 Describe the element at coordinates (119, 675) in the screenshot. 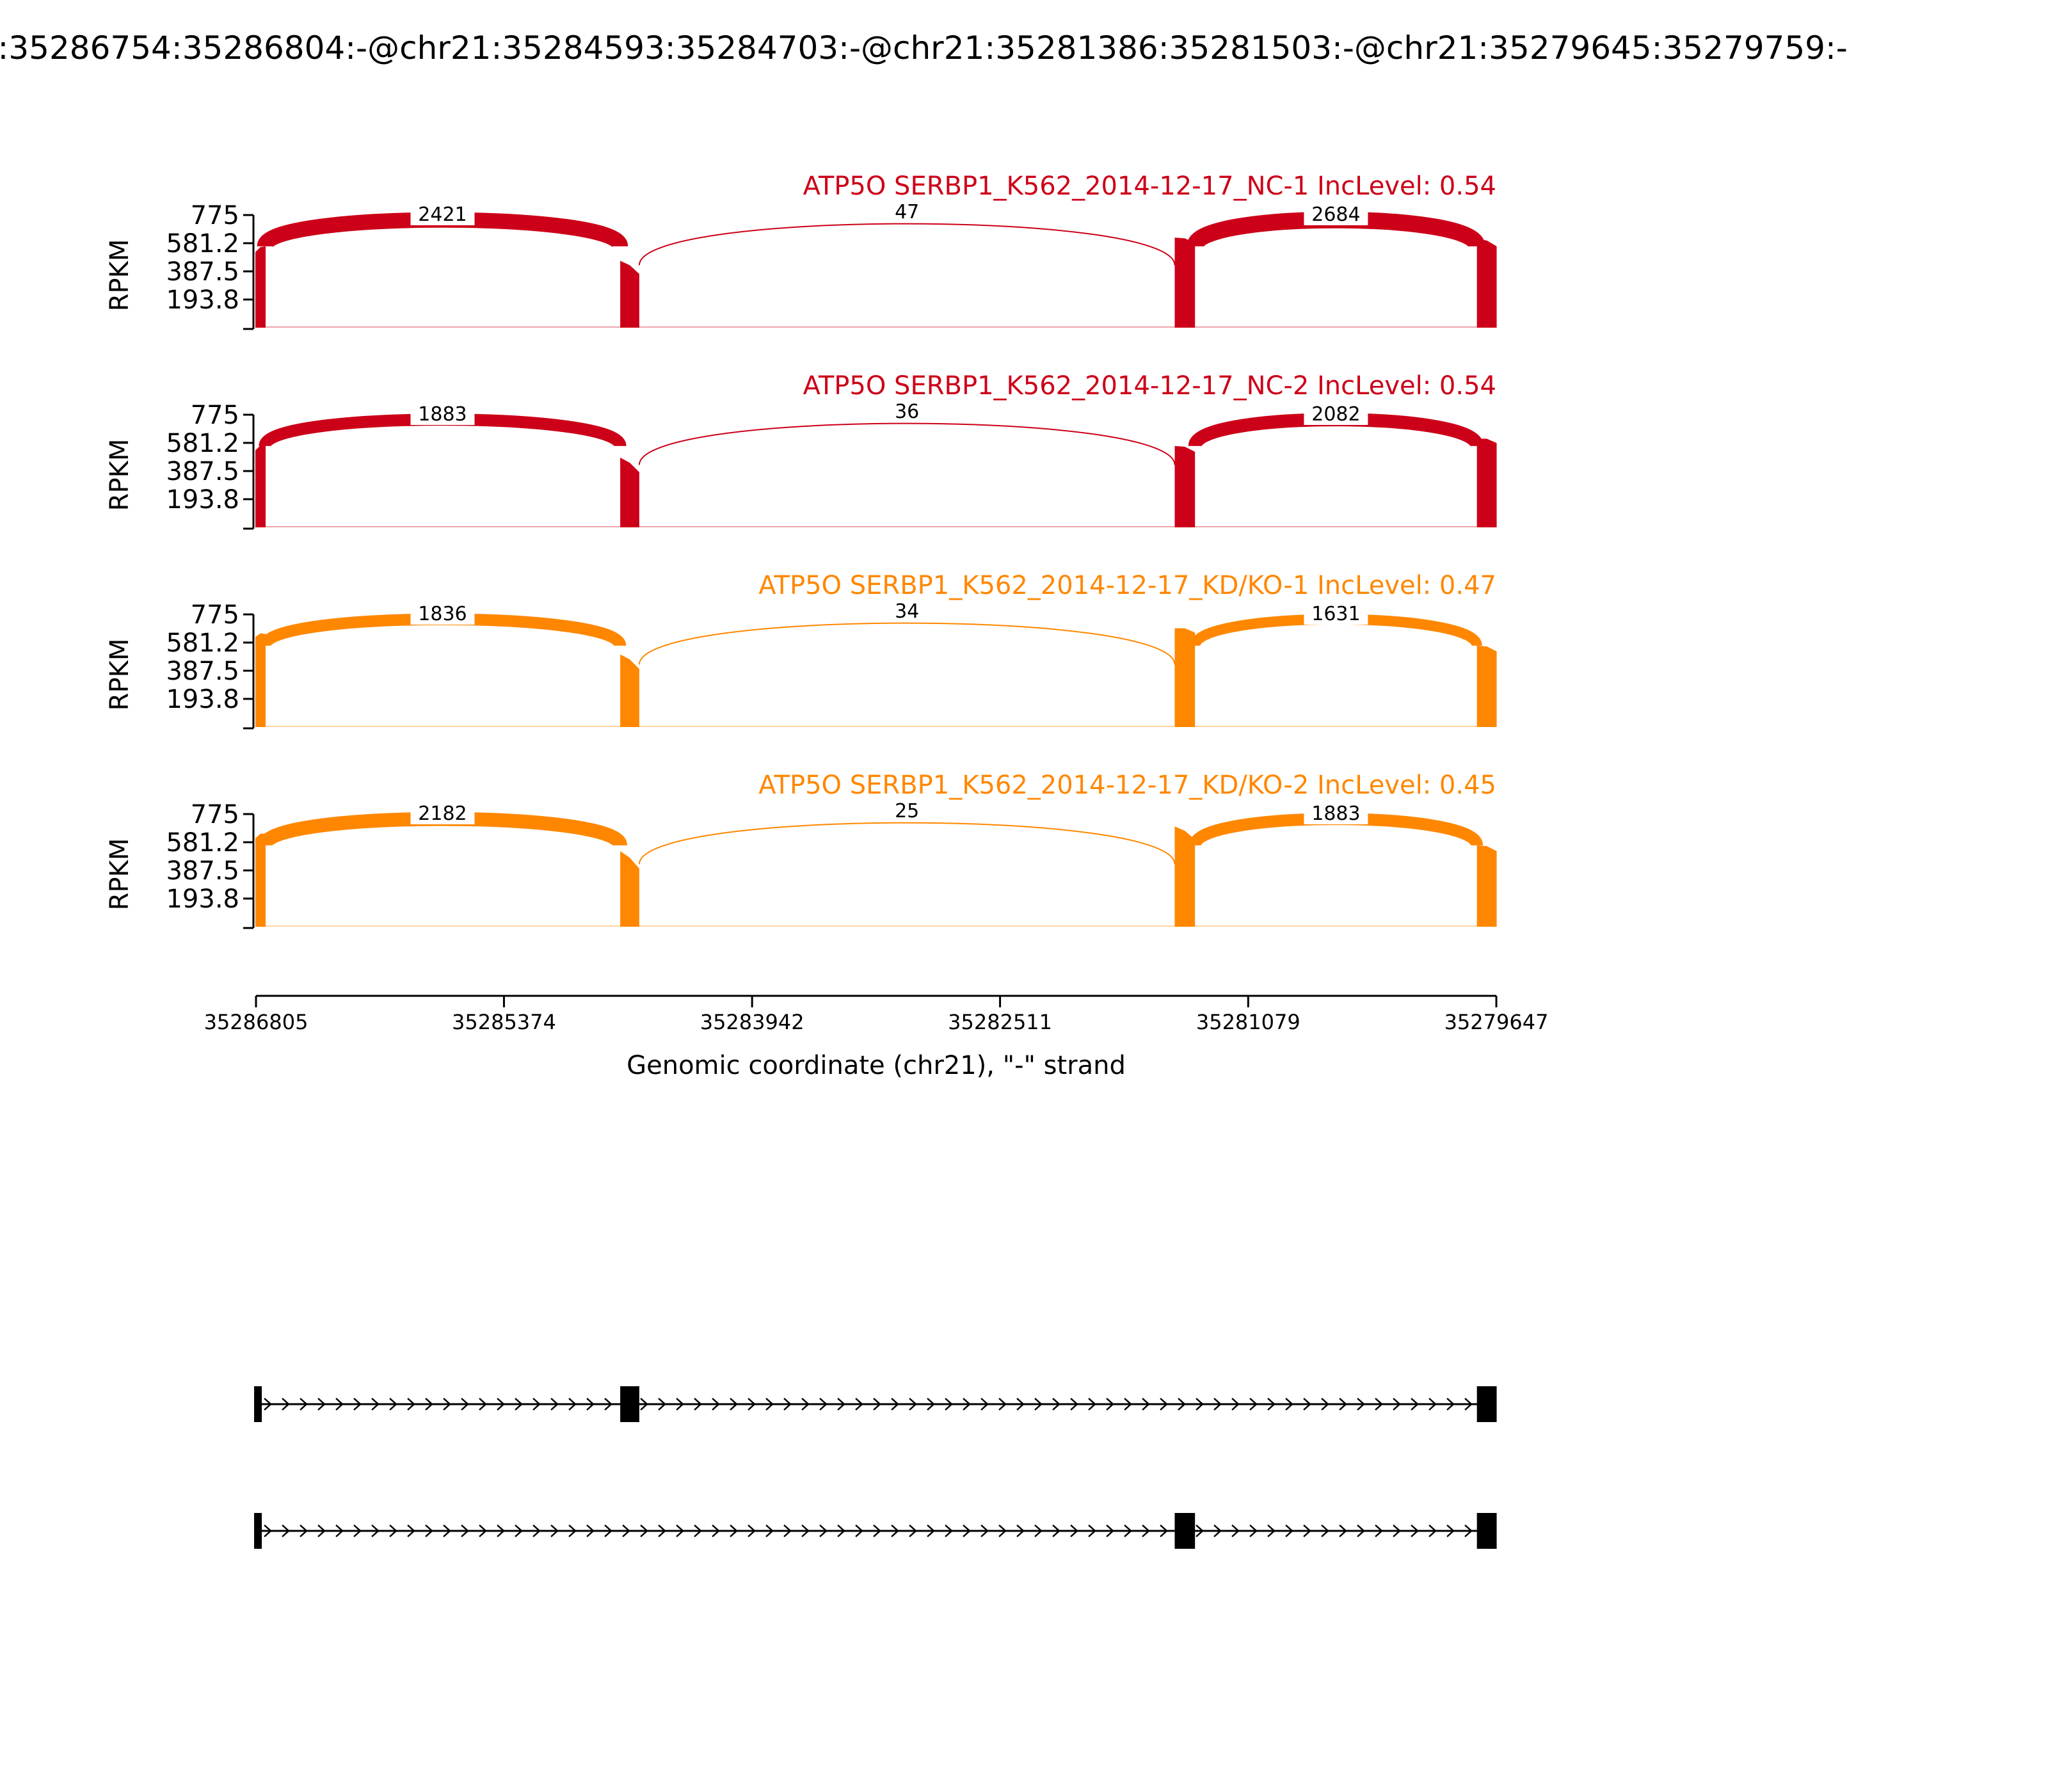

I see `y-axis-label: RPKM` at that location.